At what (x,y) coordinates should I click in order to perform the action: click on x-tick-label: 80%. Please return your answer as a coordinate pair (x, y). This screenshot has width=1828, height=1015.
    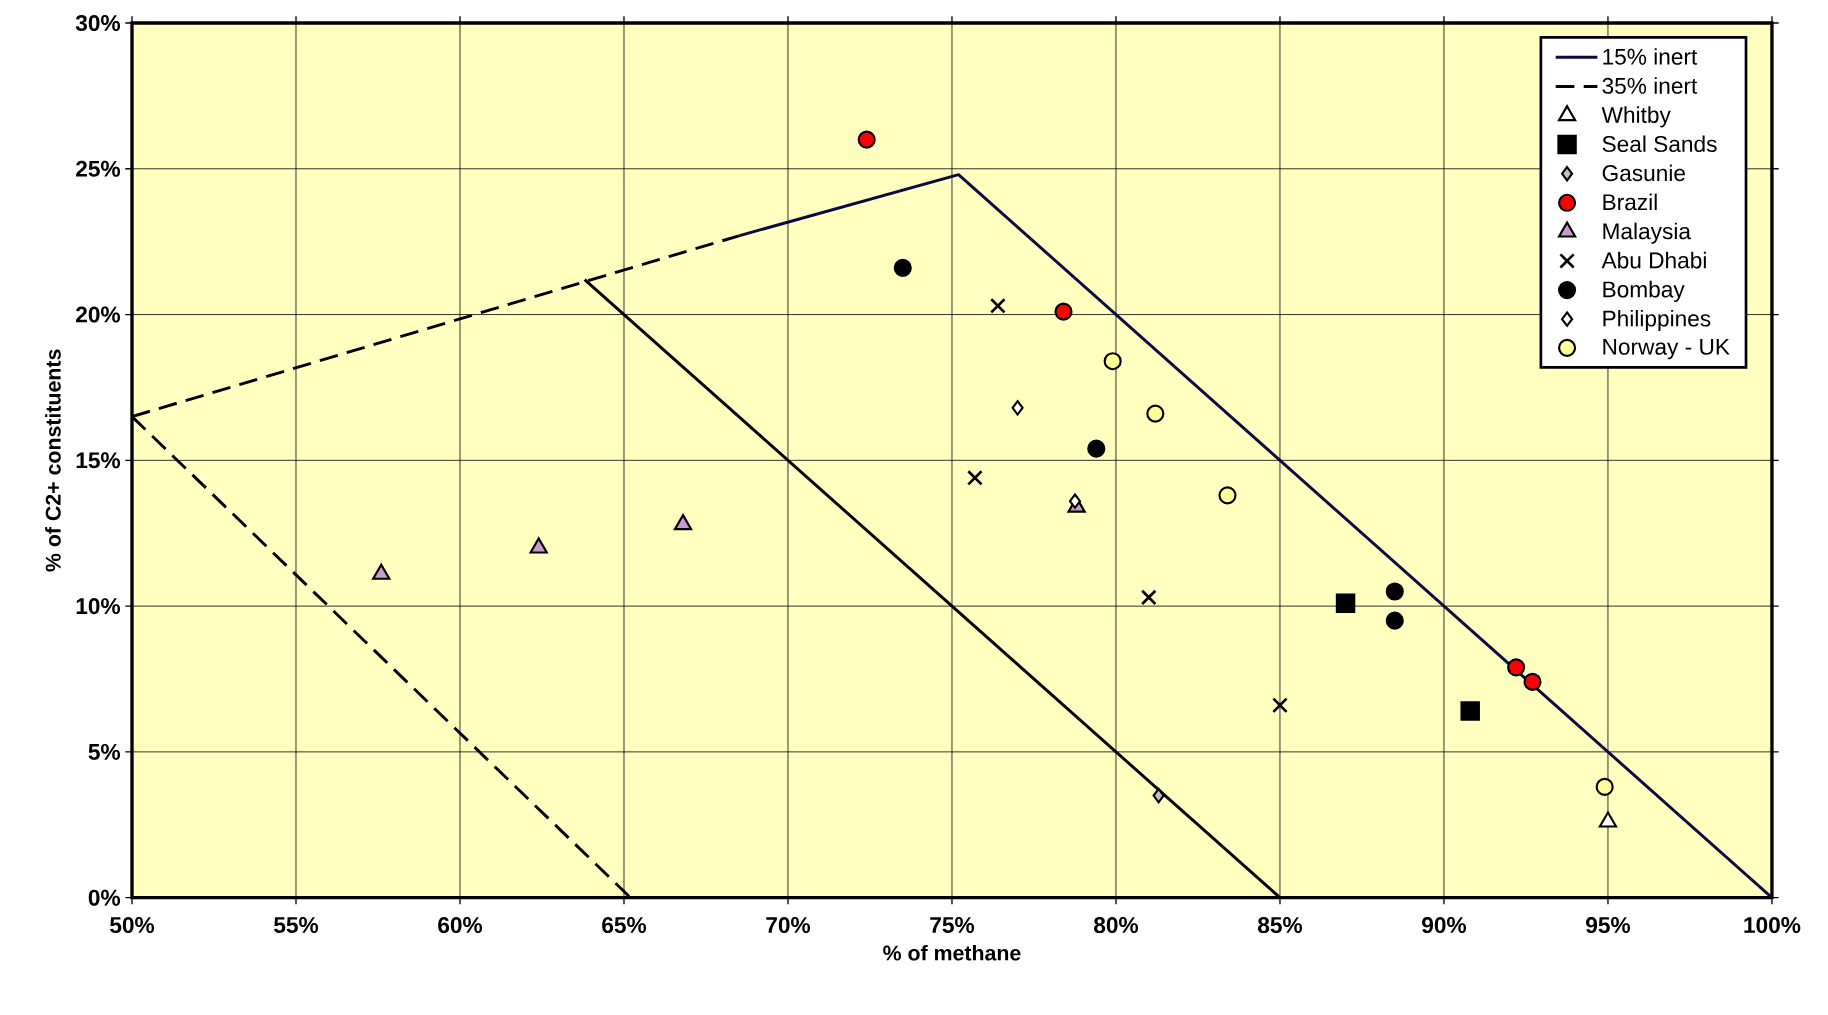
    Looking at the image, I should click on (1116, 925).